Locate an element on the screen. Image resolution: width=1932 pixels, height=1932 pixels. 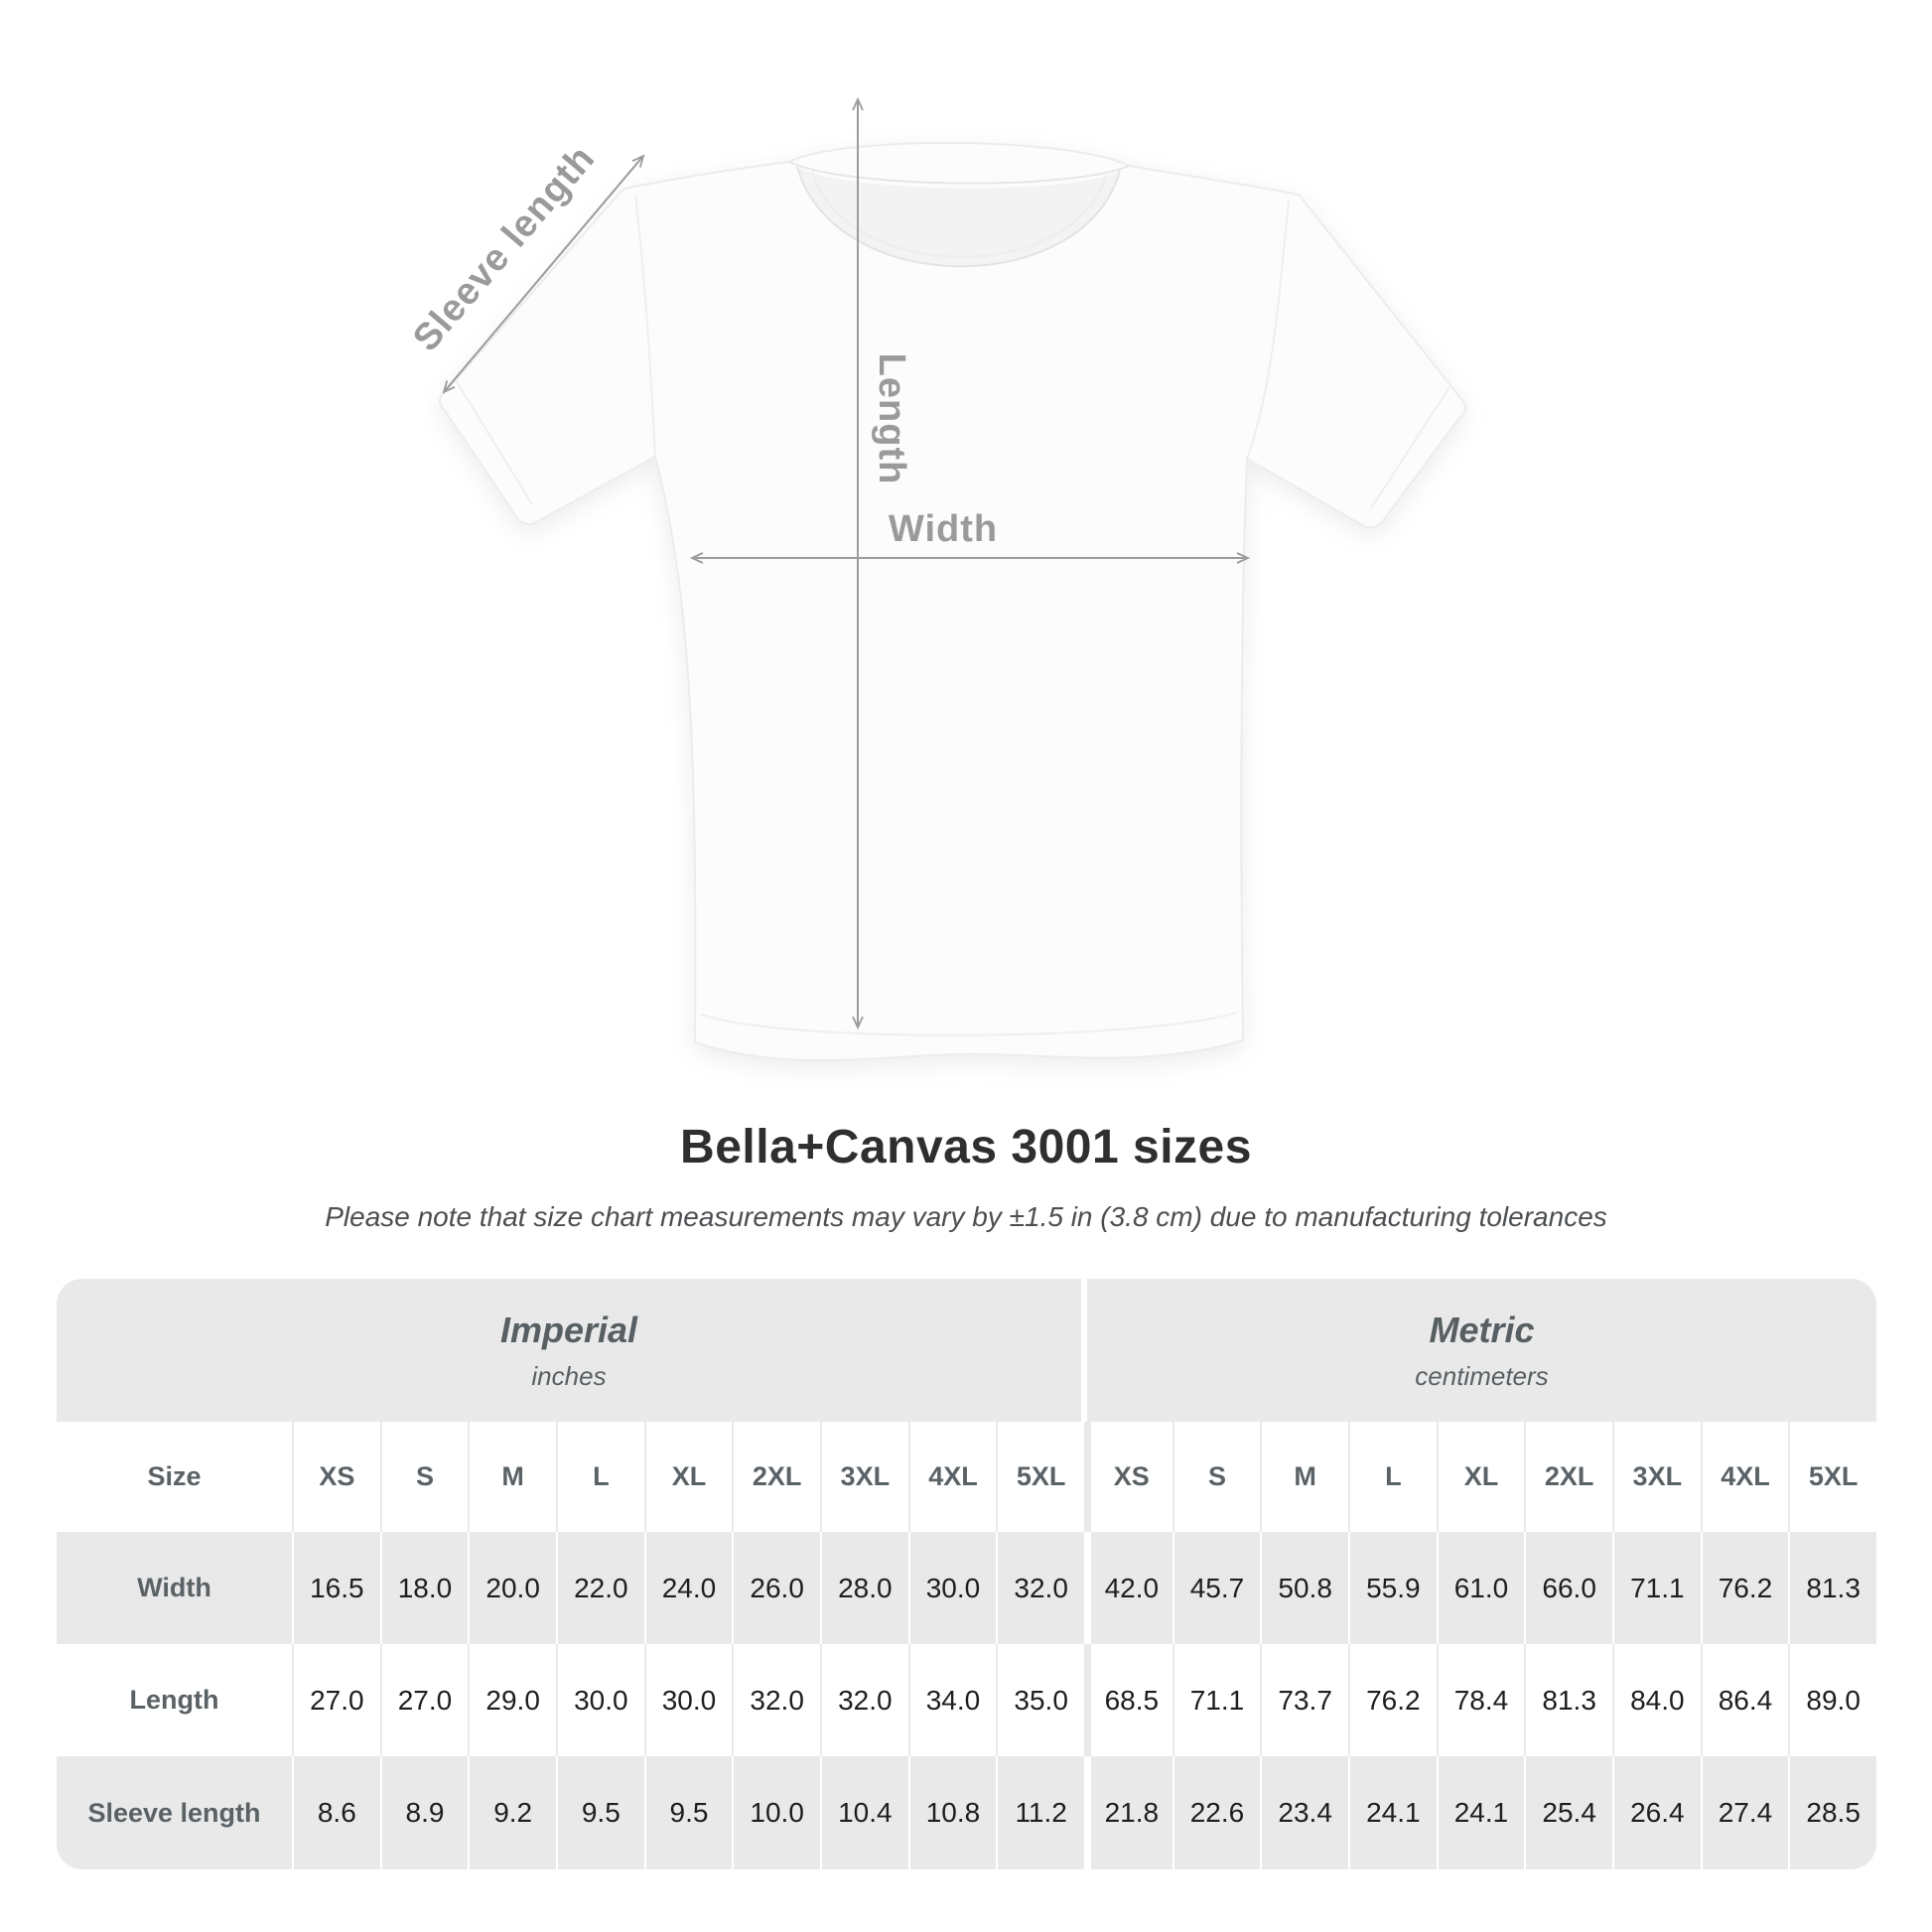
size-header-metric-m: M is located at coordinates (1304, 1477).